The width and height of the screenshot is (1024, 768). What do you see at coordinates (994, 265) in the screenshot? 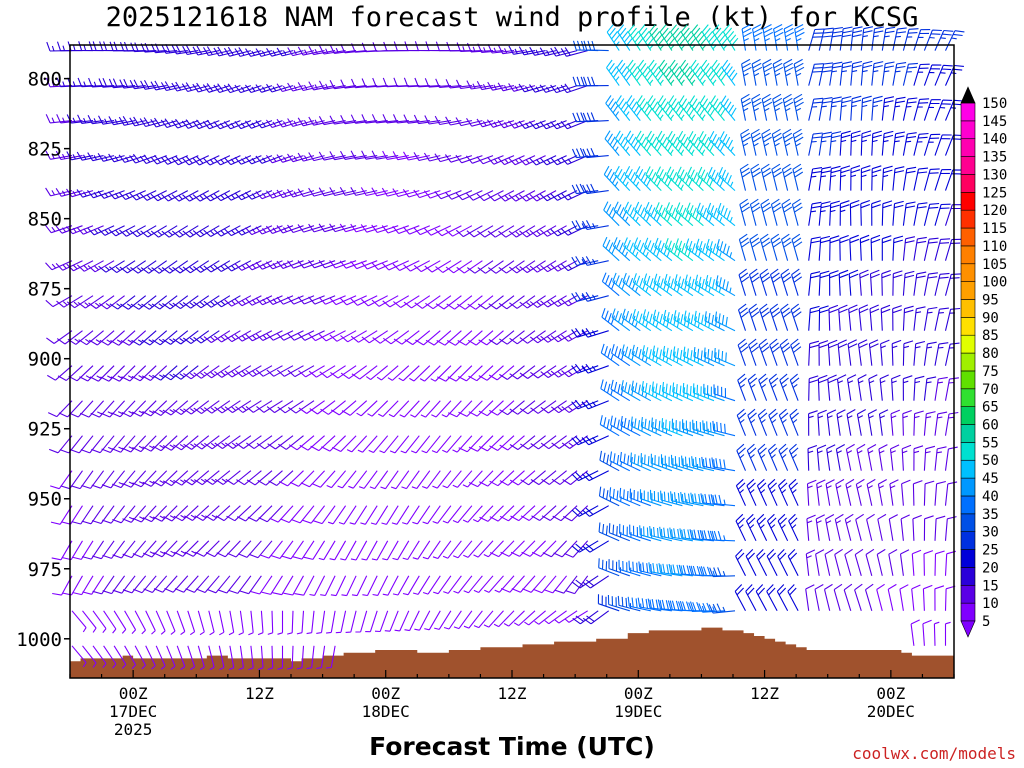
I see `colorbar-label: 105` at bounding box center [994, 265].